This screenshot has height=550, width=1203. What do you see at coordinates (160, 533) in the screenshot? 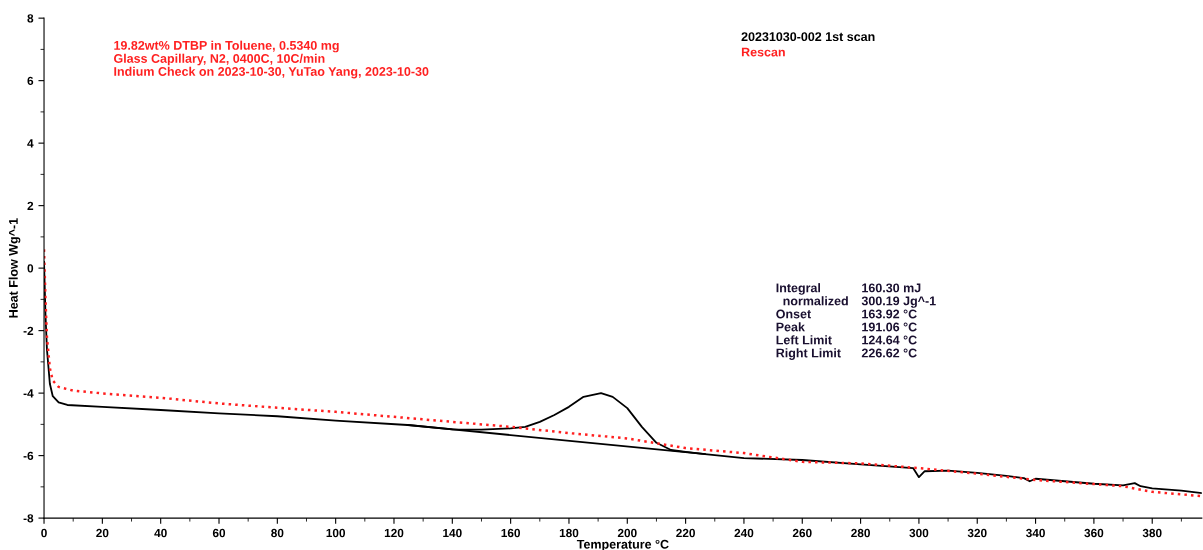
I see `x-tick-label: 40` at bounding box center [160, 533].